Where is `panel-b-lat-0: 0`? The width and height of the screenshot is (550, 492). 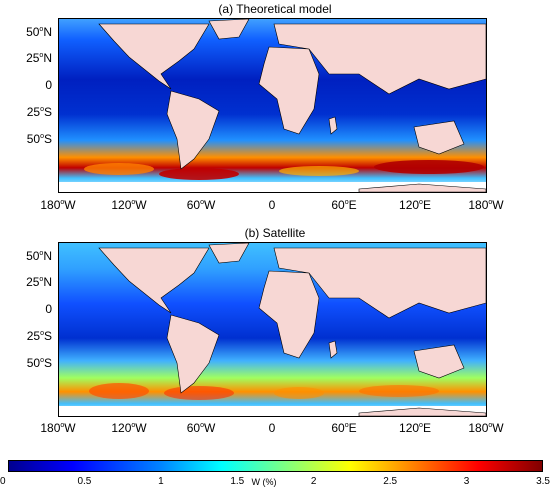 panel-b-lat-0: 0 is located at coordinates (48, 309).